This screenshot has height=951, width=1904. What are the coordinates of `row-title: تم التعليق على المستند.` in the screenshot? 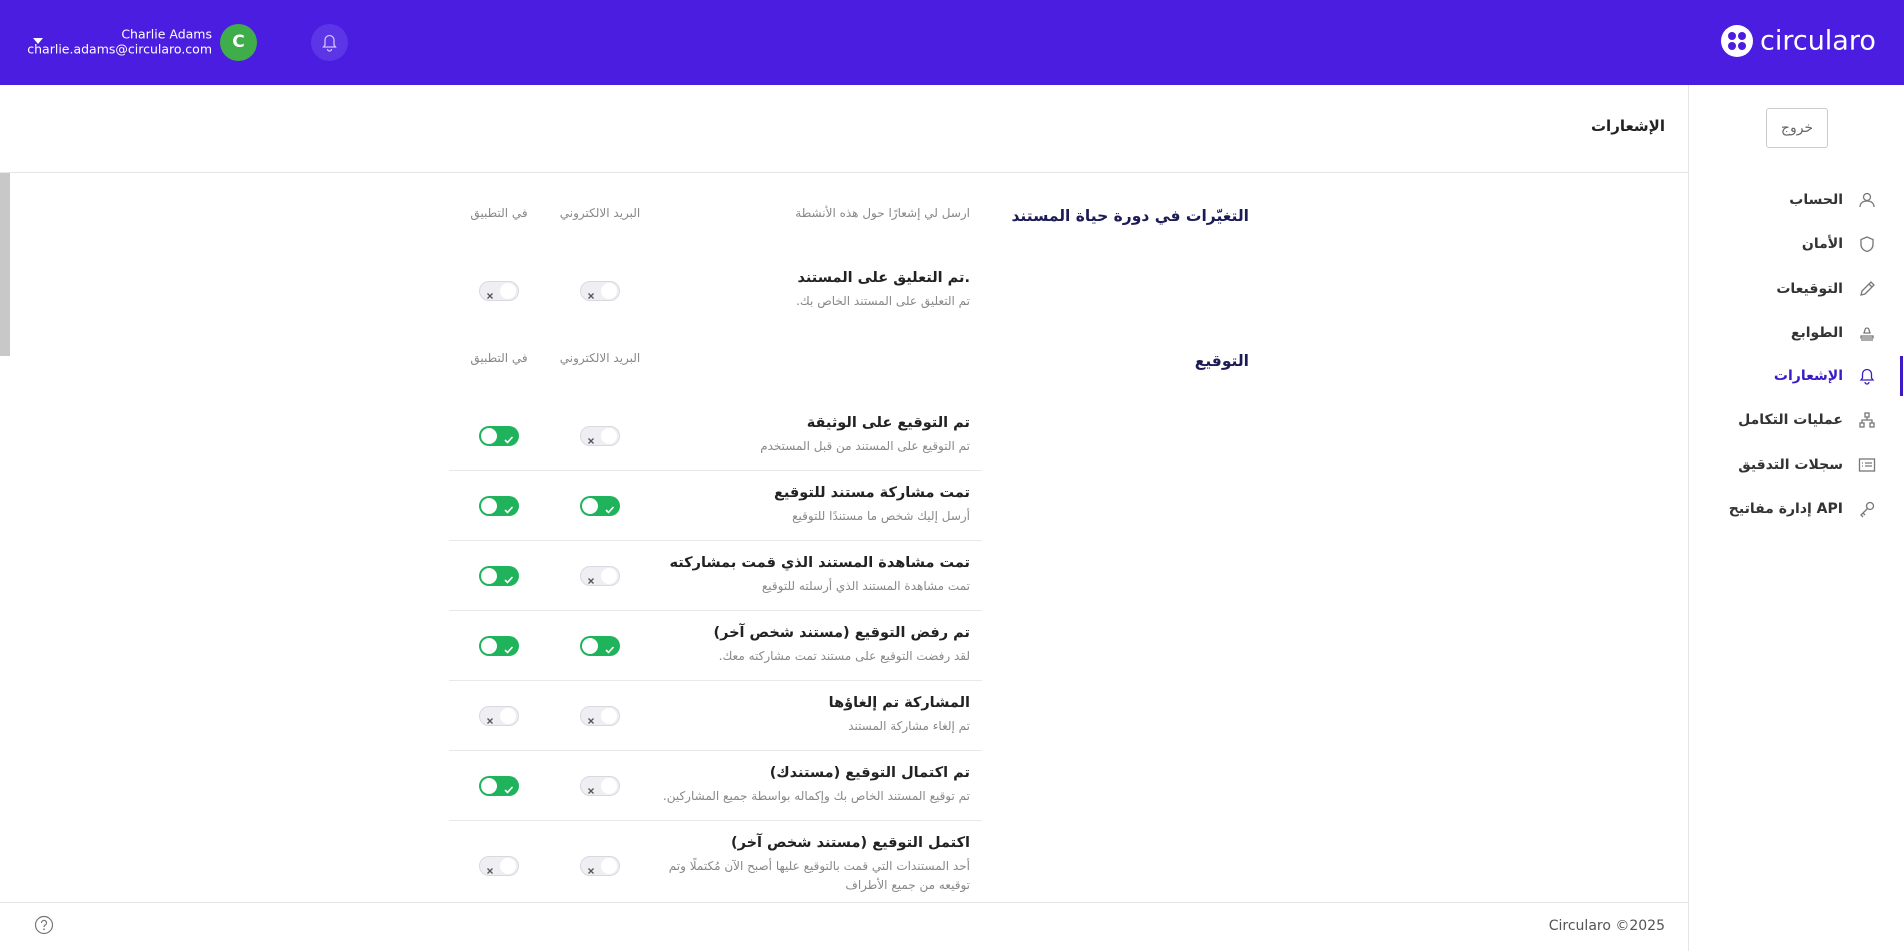 It's located at (884, 278).